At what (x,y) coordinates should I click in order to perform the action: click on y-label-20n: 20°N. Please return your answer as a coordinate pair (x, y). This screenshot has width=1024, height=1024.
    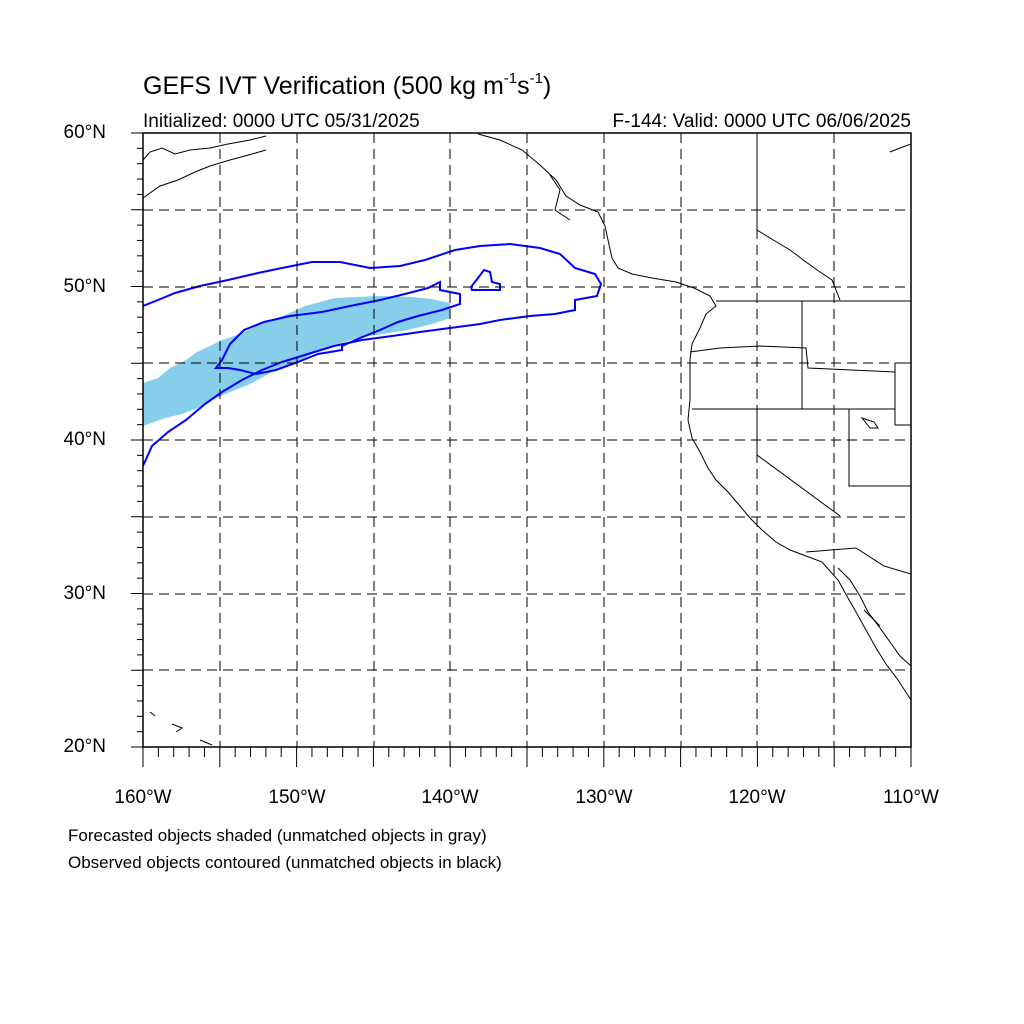
    Looking at the image, I should click on (84, 746).